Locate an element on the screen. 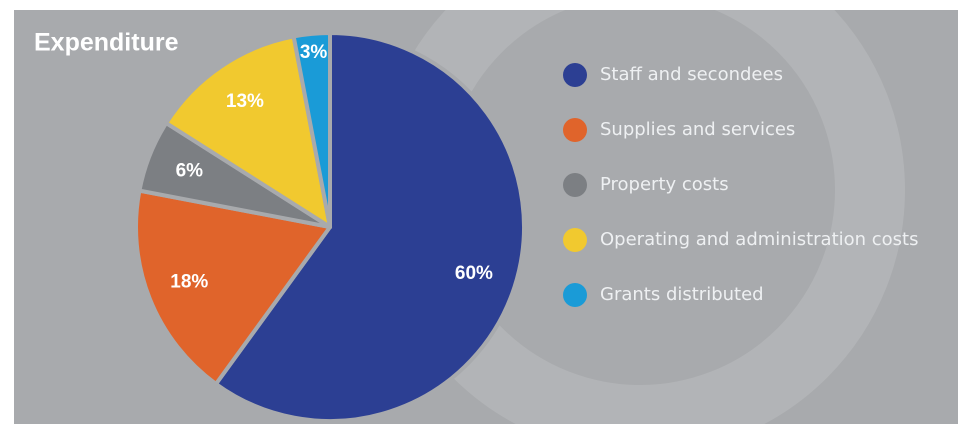 The width and height of the screenshot is (972, 434). legend-label: Operating and administration costs is located at coordinates (759, 239).